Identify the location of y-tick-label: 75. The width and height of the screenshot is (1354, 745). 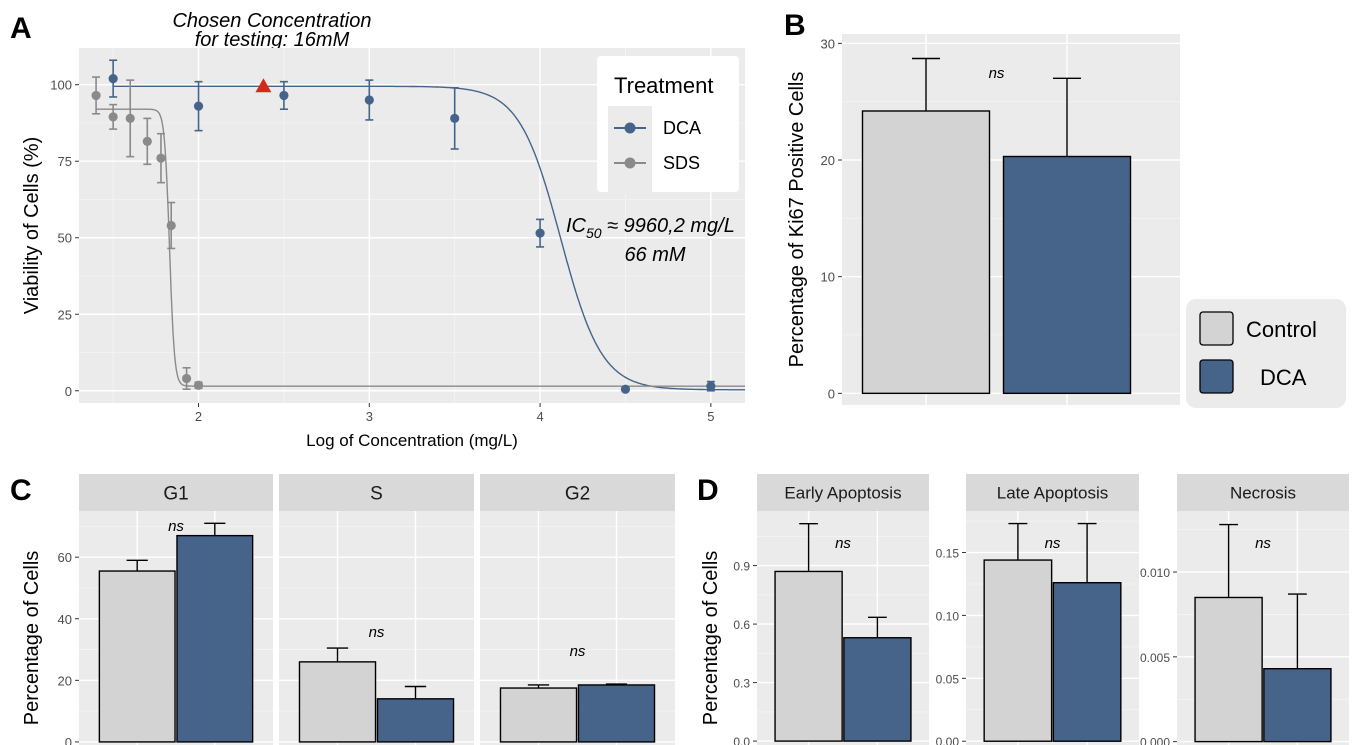
(65, 161).